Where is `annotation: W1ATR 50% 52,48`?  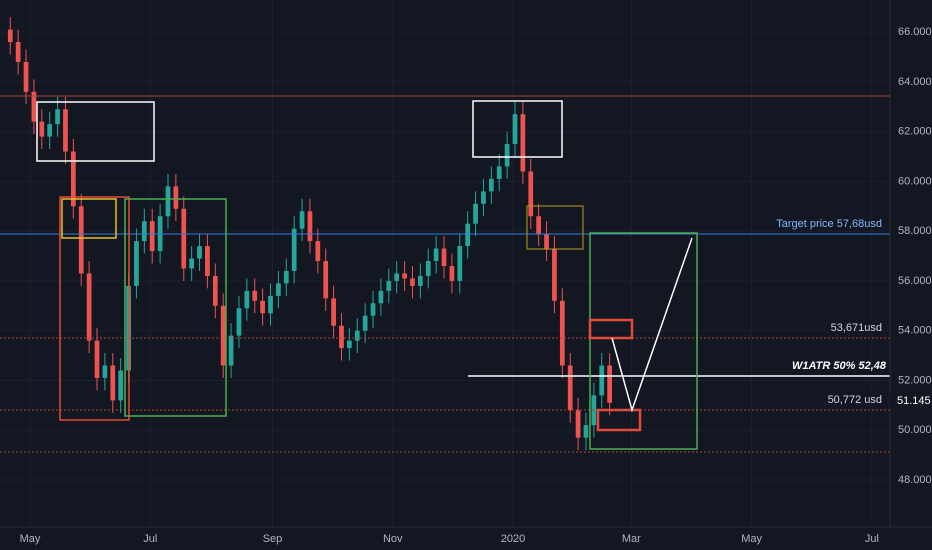
annotation: W1ATR 50% 52,48 is located at coordinates (839, 366).